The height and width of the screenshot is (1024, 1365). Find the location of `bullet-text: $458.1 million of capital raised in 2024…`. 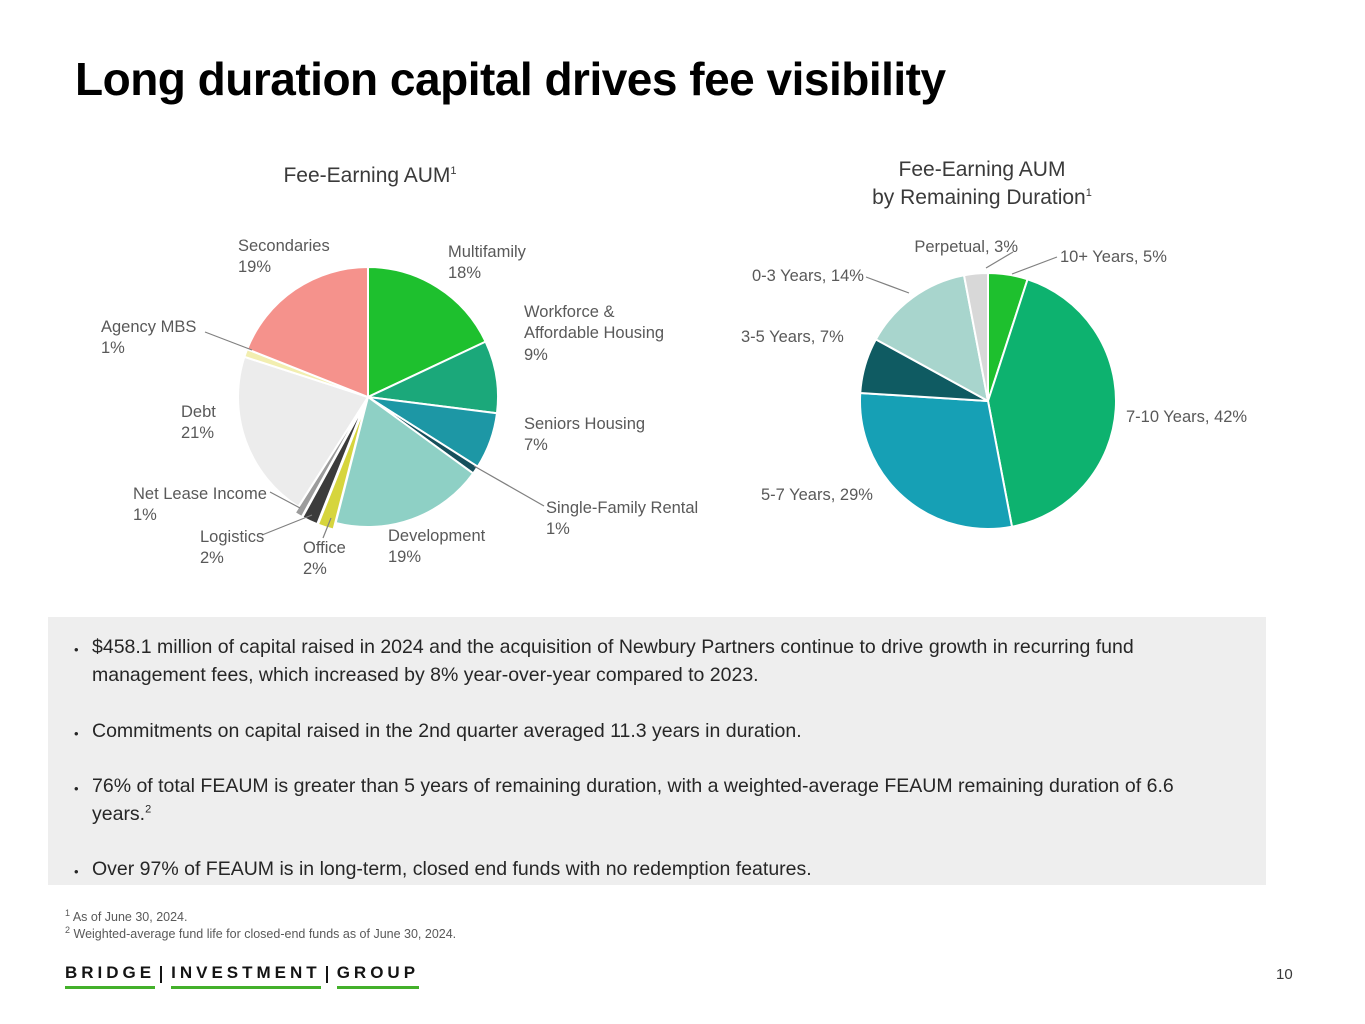

bullet-text: $458.1 million of capital raised in 2024… is located at coordinates (664, 661).